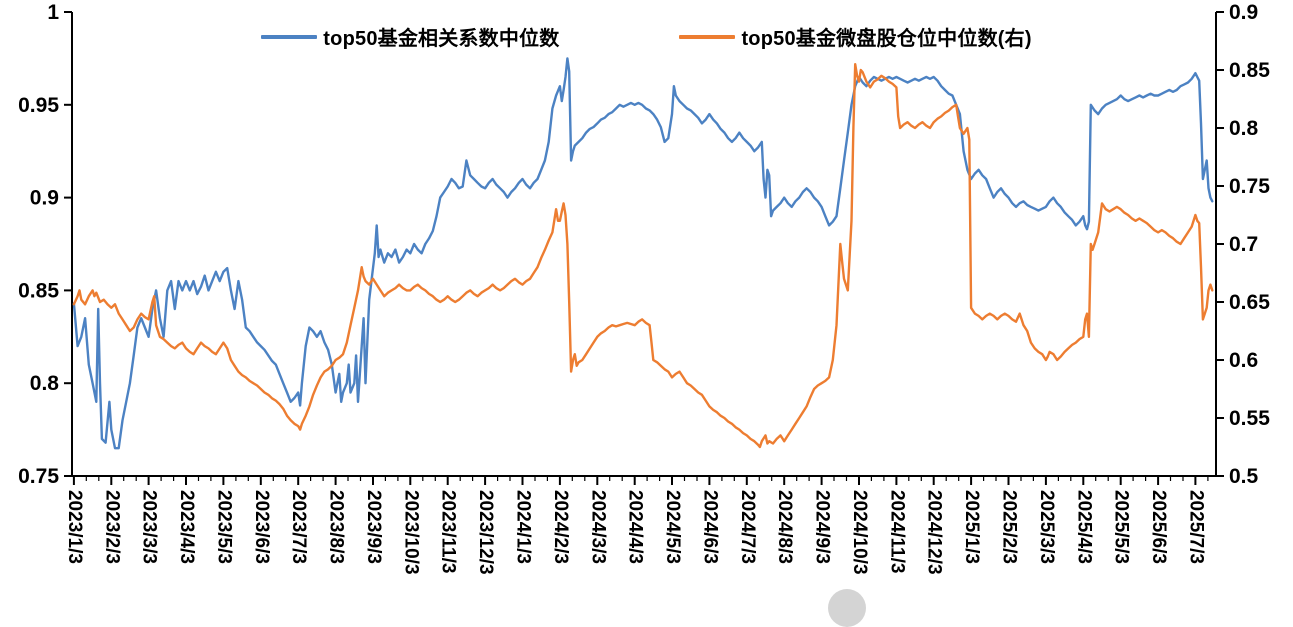  What do you see at coordinates (186, 527) in the screenshot?
I see `x-tick-label: 2023/4/3` at bounding box center [186, 527].